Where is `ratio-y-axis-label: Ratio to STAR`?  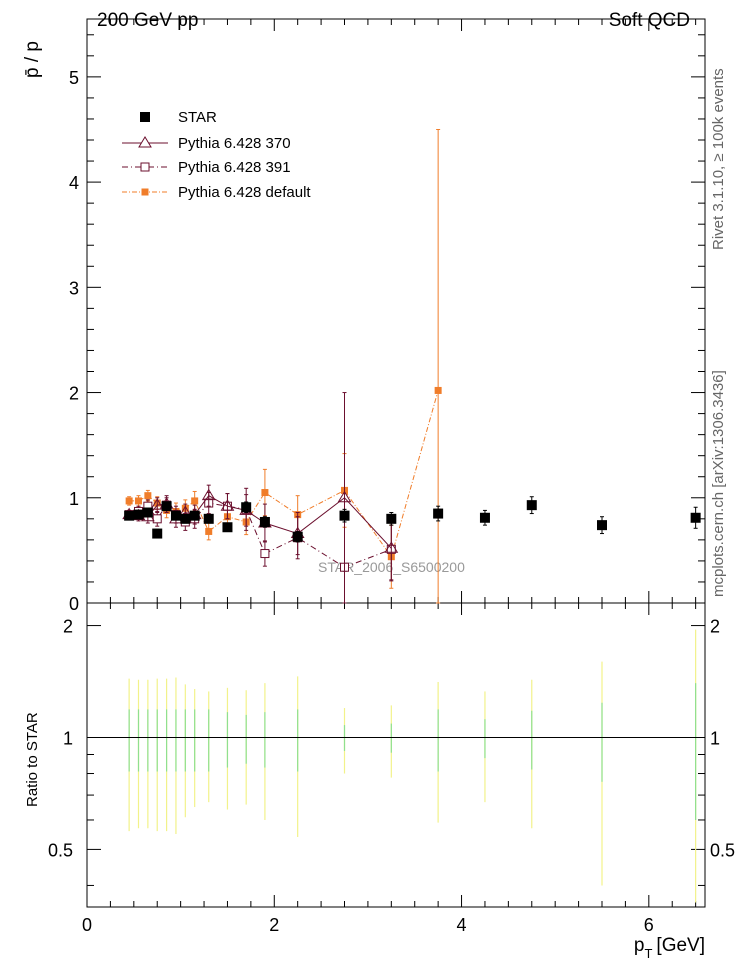
ratio-y-axis-label: Ratio to STAR is located at coordinates (32, 759).